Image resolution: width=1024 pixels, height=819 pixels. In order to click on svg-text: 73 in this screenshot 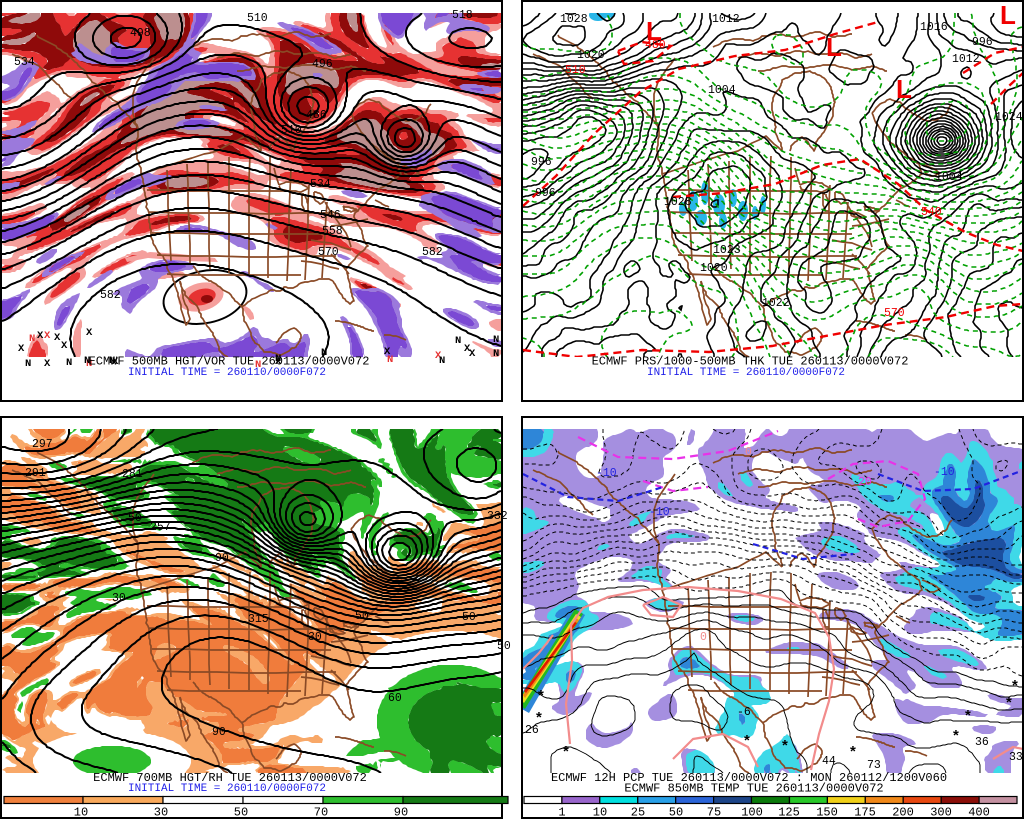, I will do `click(874, 765)`.